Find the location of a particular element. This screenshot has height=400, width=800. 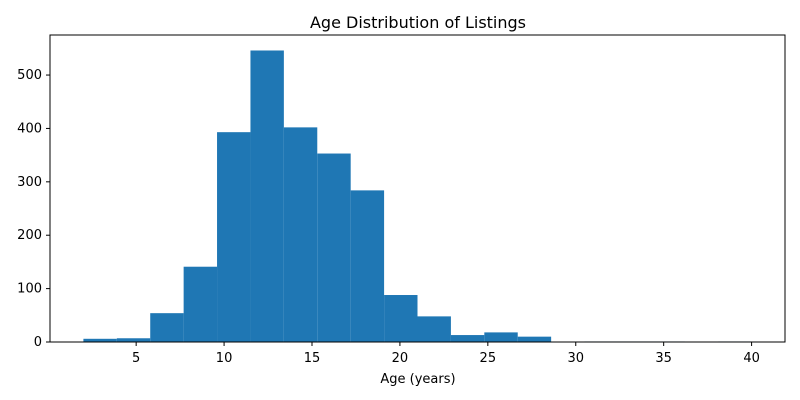

x-tick-label: 15 is located at coordinates (312, 358).